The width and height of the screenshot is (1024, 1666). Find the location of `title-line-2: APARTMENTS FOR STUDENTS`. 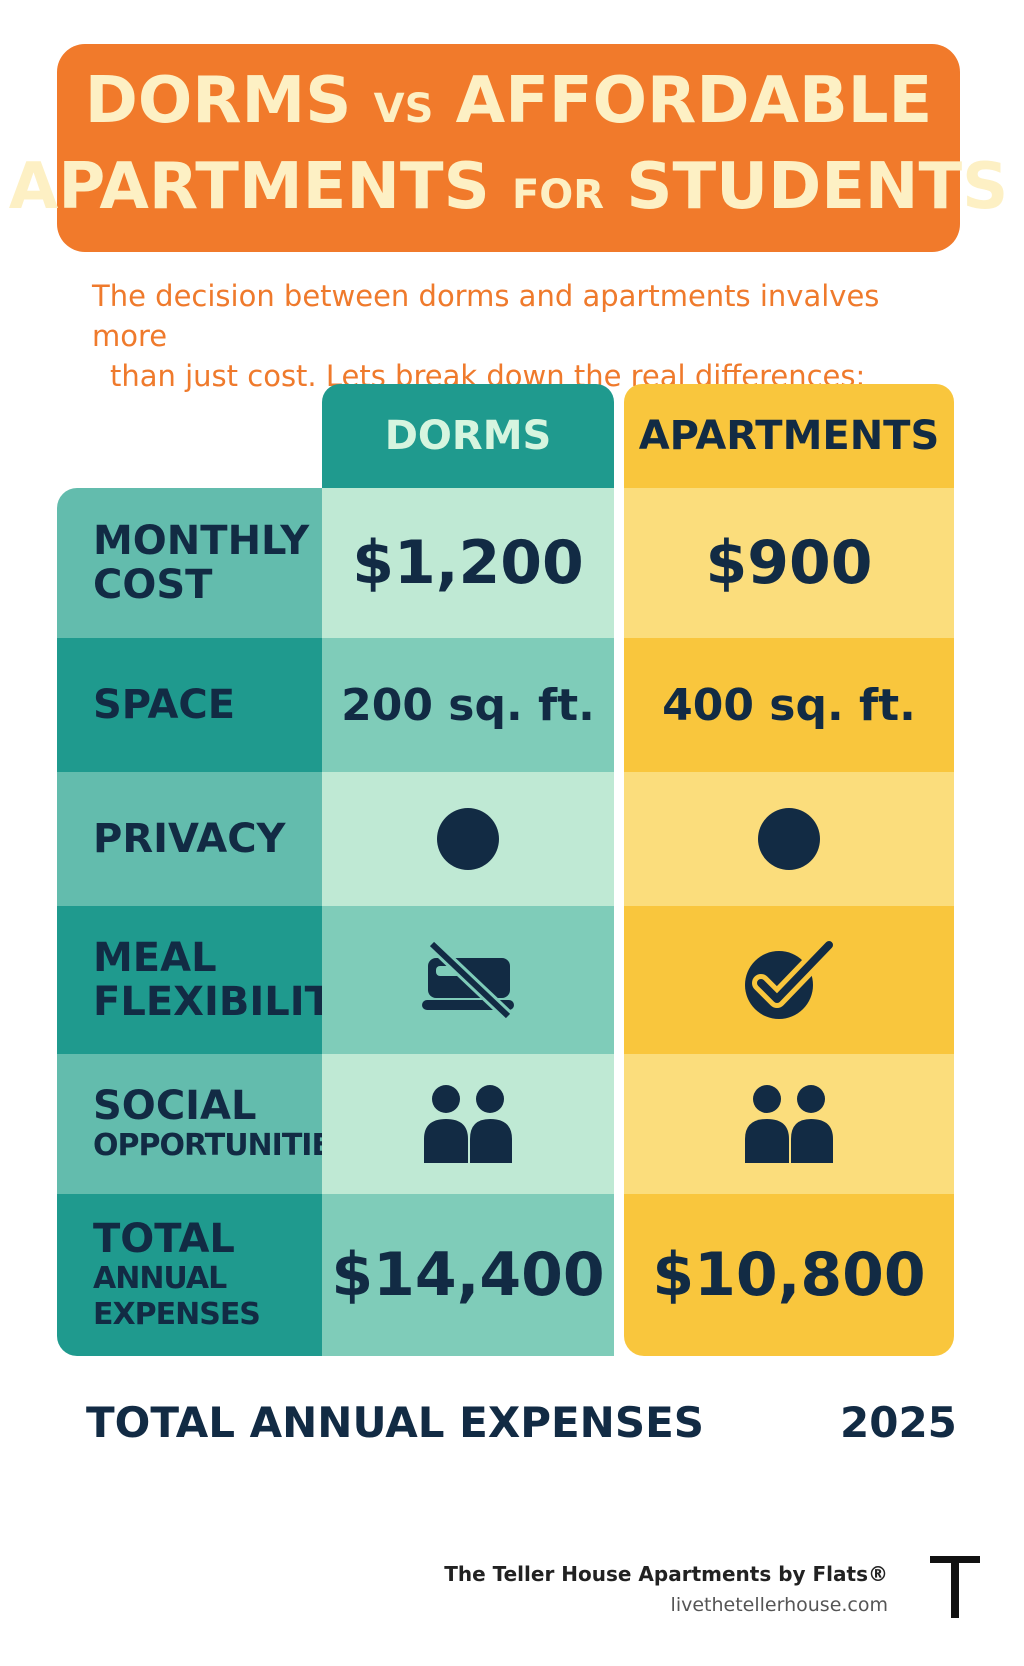

title-line-2: APARTMENTS FOR STUDENTS is located at coordinates (508, 191).